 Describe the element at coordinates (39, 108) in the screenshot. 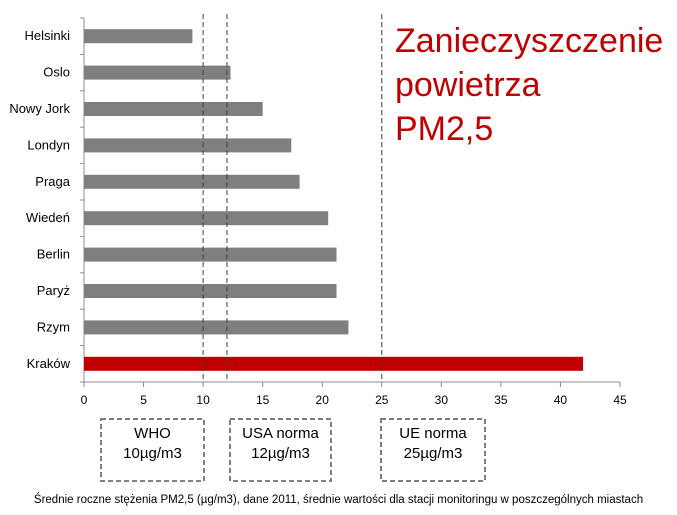

I see `category-label: Nowy Jork` at that location.